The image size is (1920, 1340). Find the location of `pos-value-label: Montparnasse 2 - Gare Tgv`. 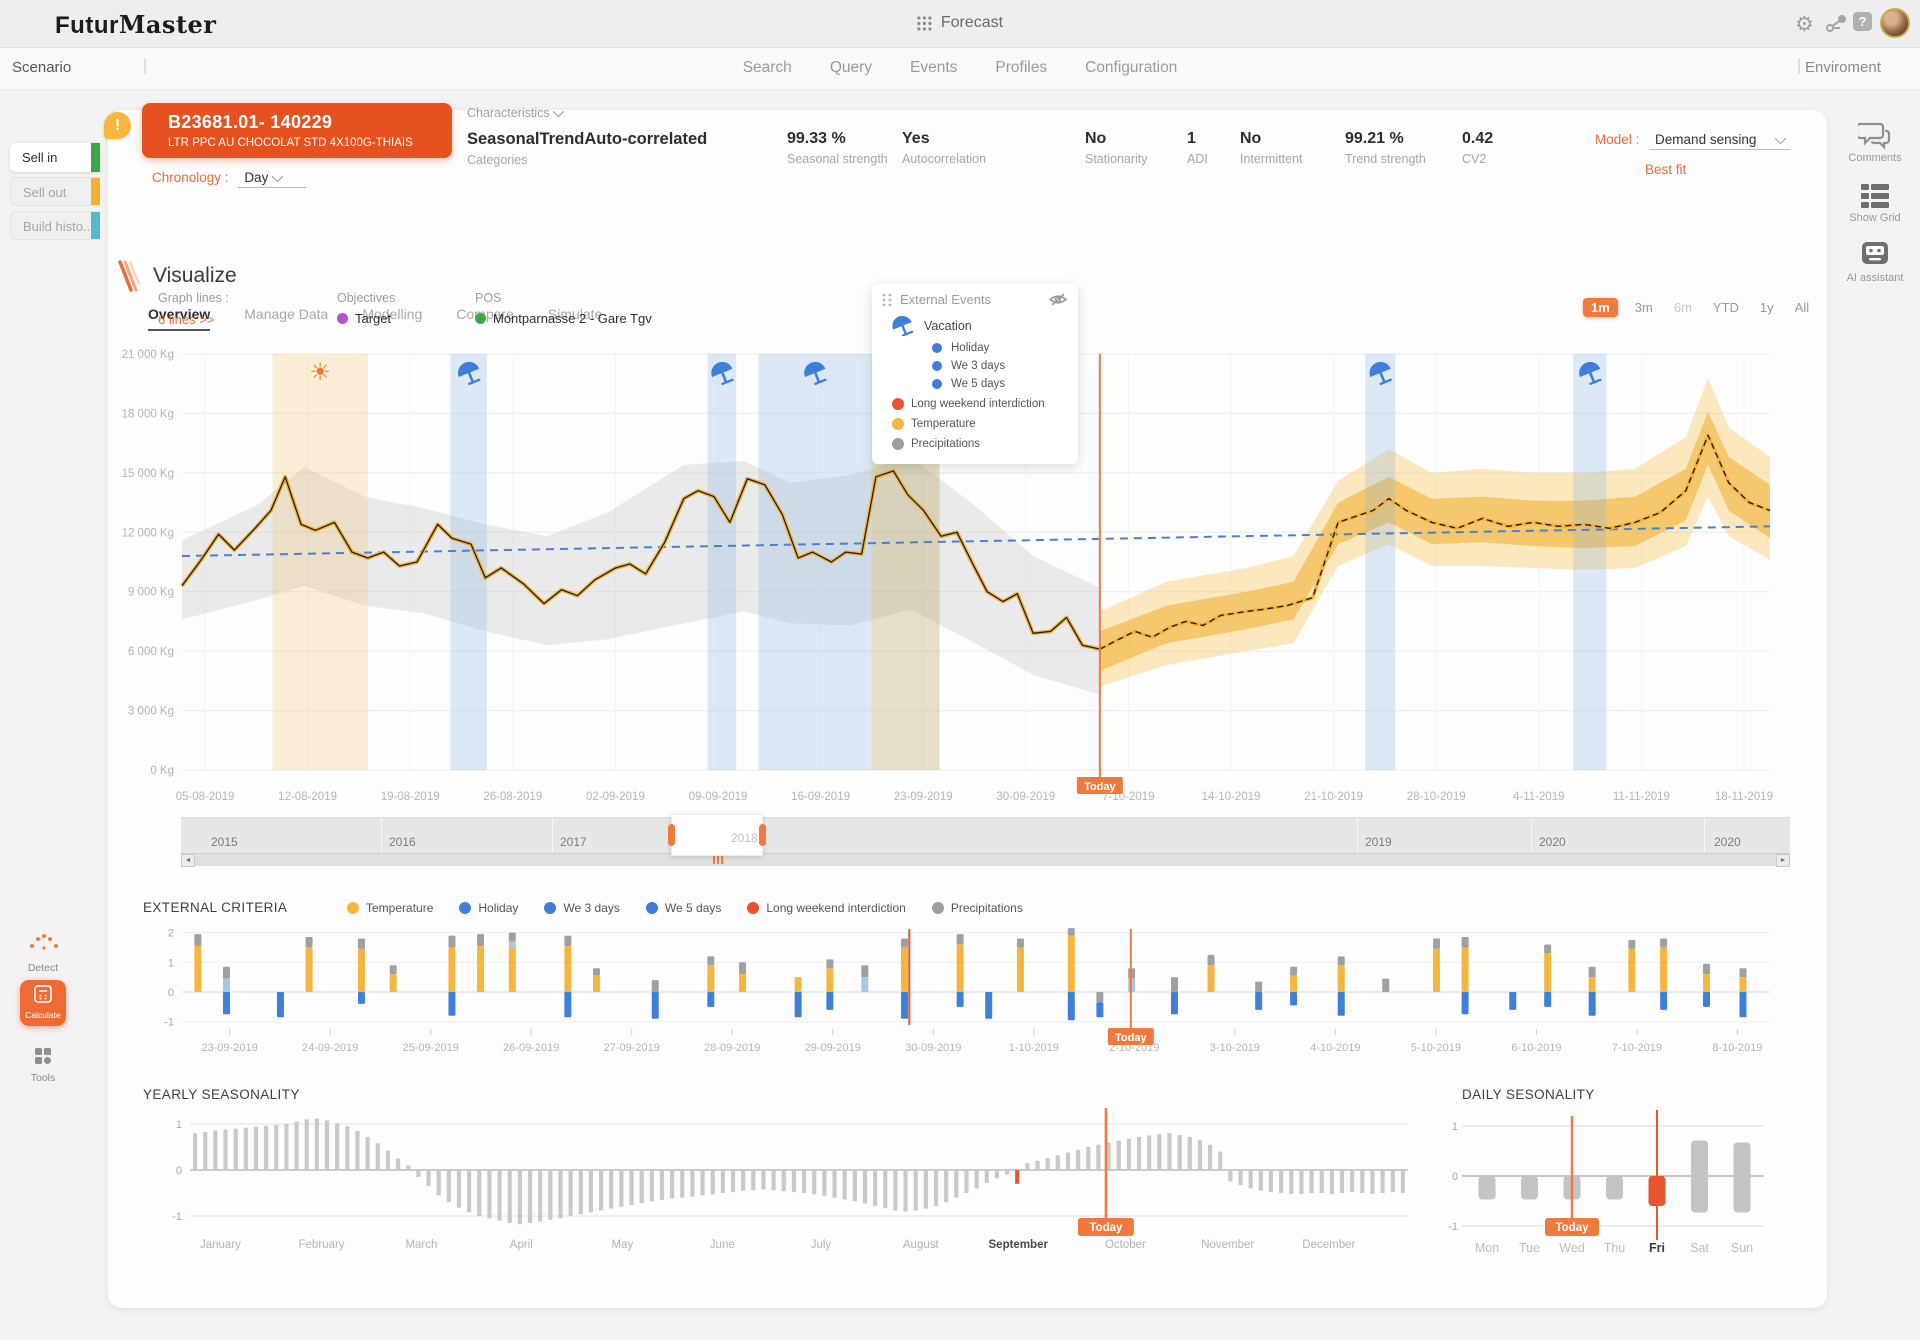

pos-value-label: Montparnasse 2 - Gare Tgv is located at coordinates (572, 318).